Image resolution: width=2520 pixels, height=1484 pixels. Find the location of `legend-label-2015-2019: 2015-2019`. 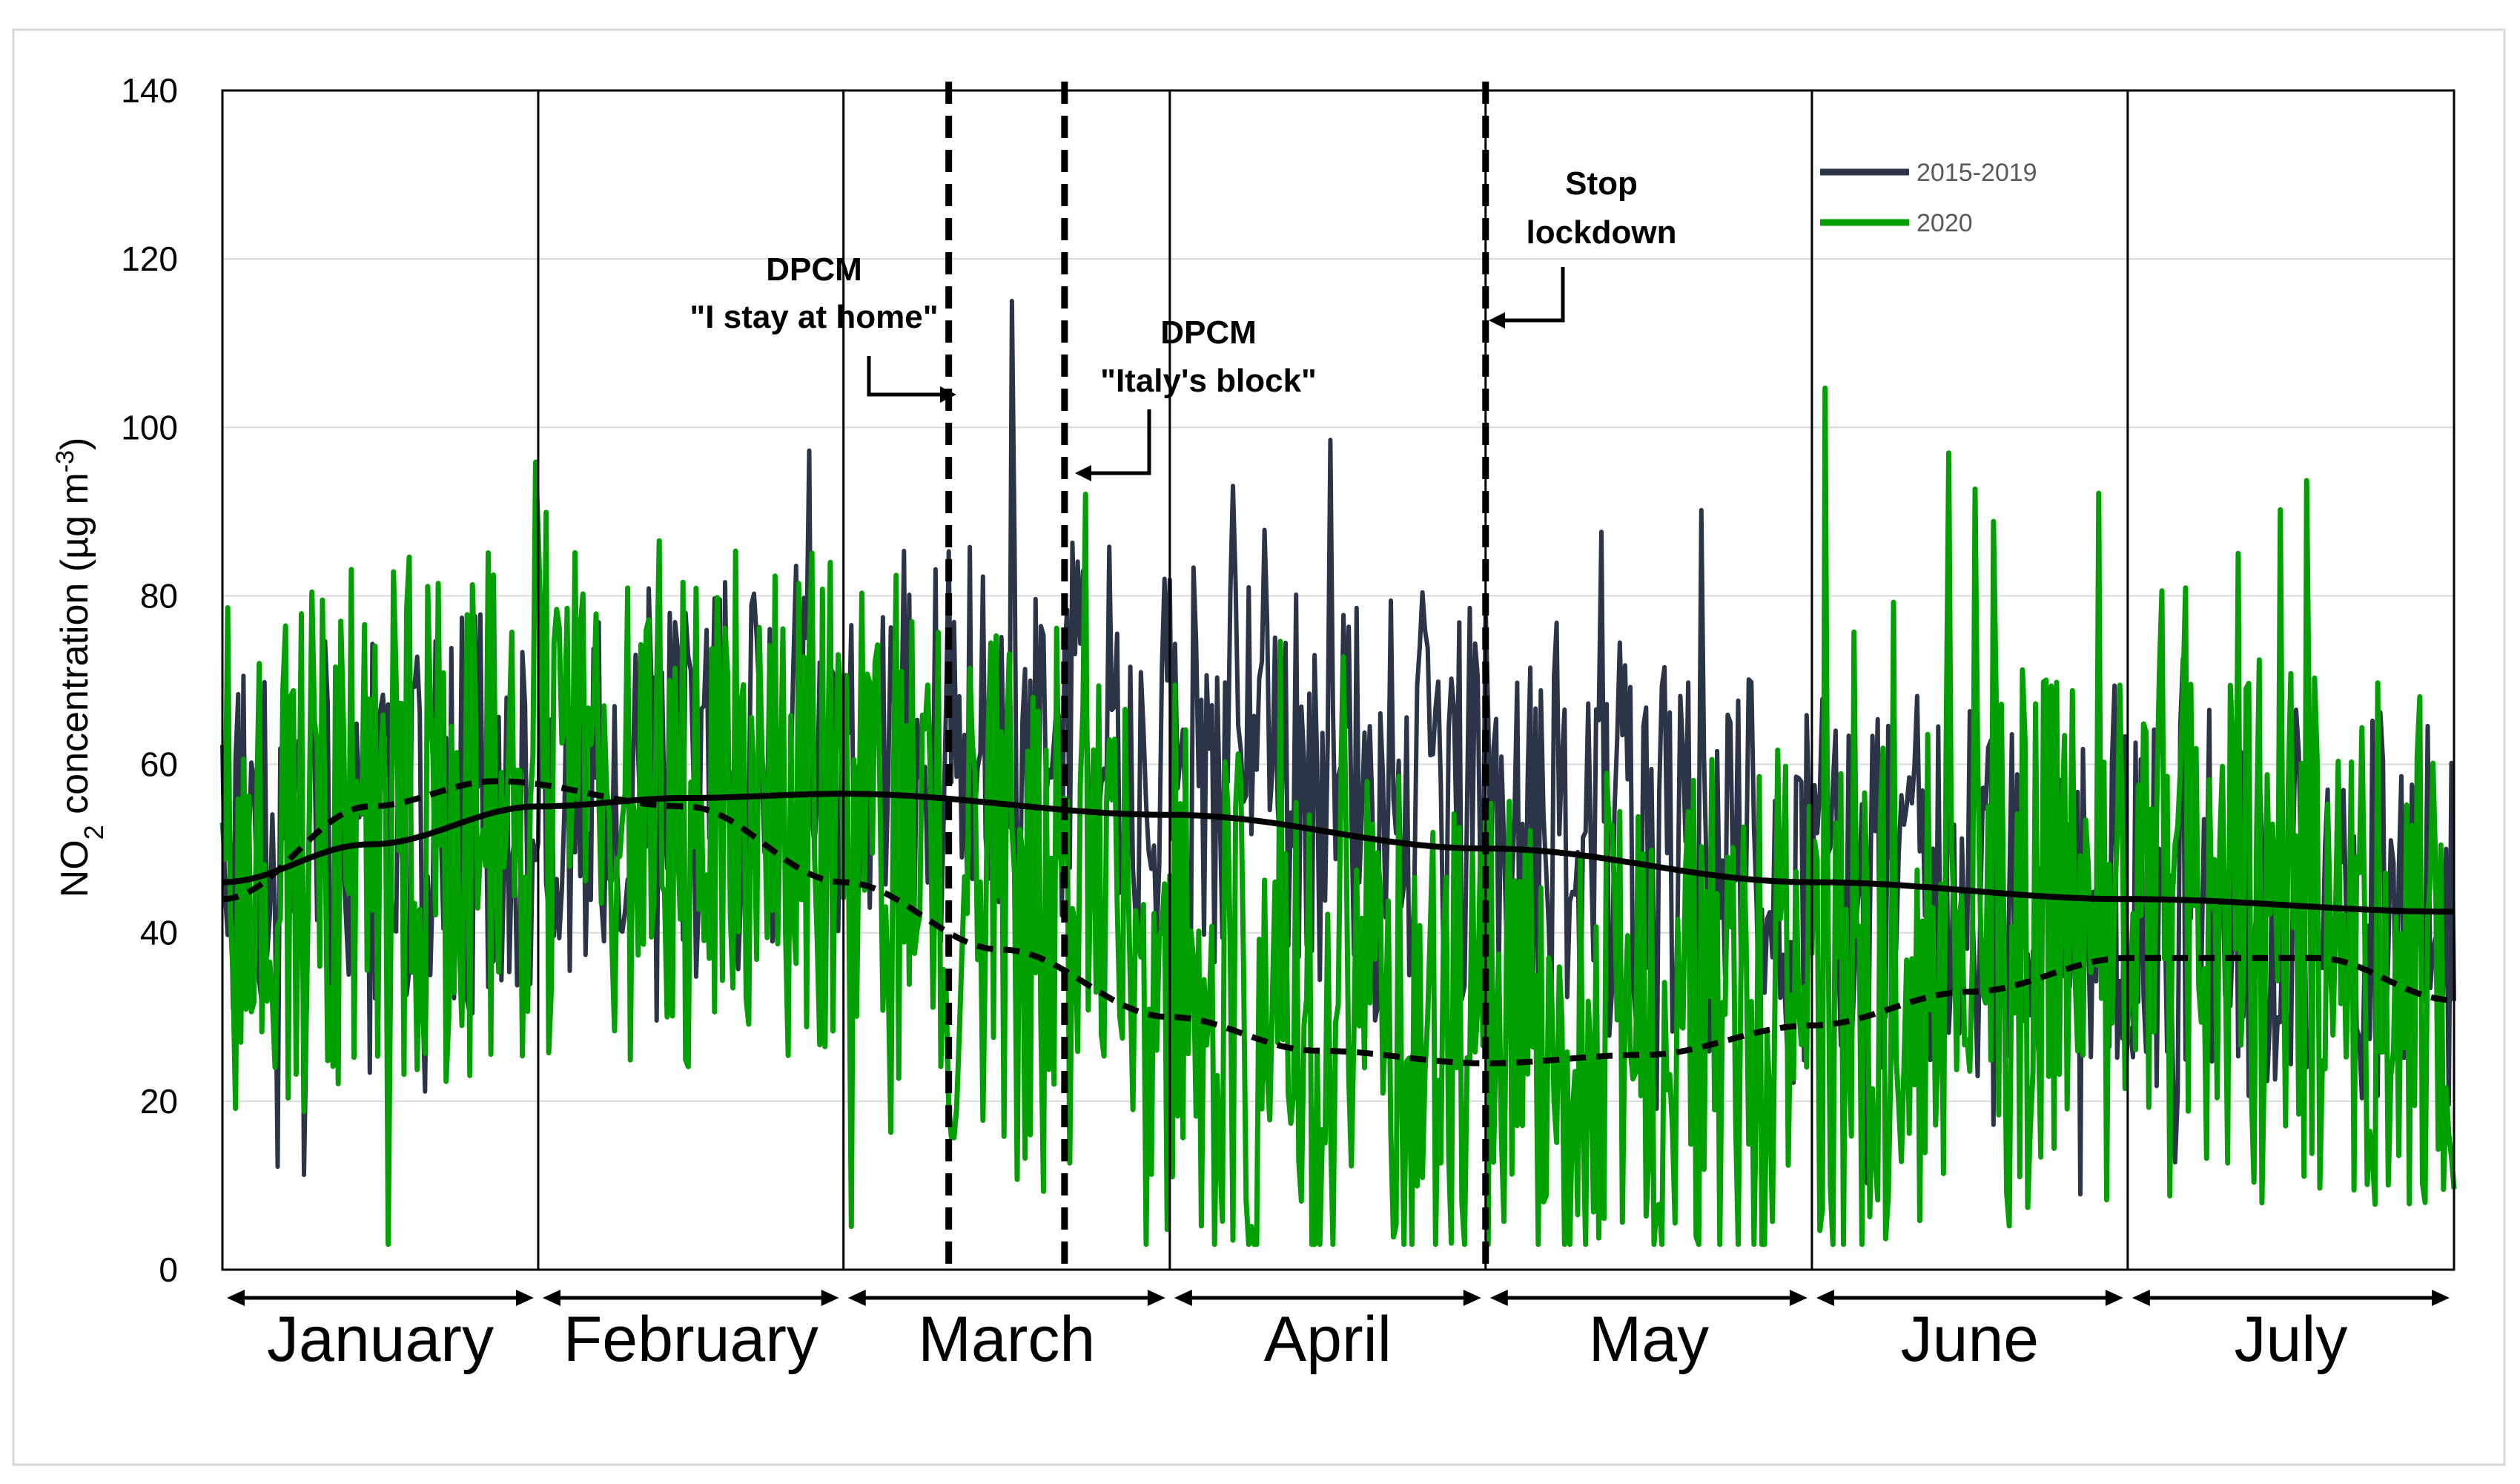

legend-label-2015-2019: 2015-2019 is located at coordinates (1977, 173).